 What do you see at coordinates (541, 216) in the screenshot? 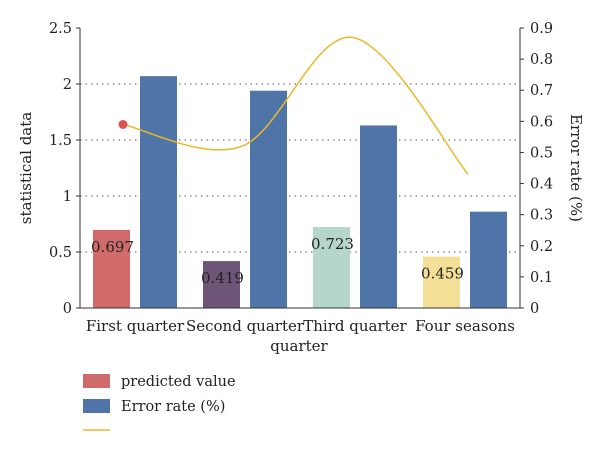
I see `y-right-tick-label-3: 0.3` at bounding box center [541, 216].